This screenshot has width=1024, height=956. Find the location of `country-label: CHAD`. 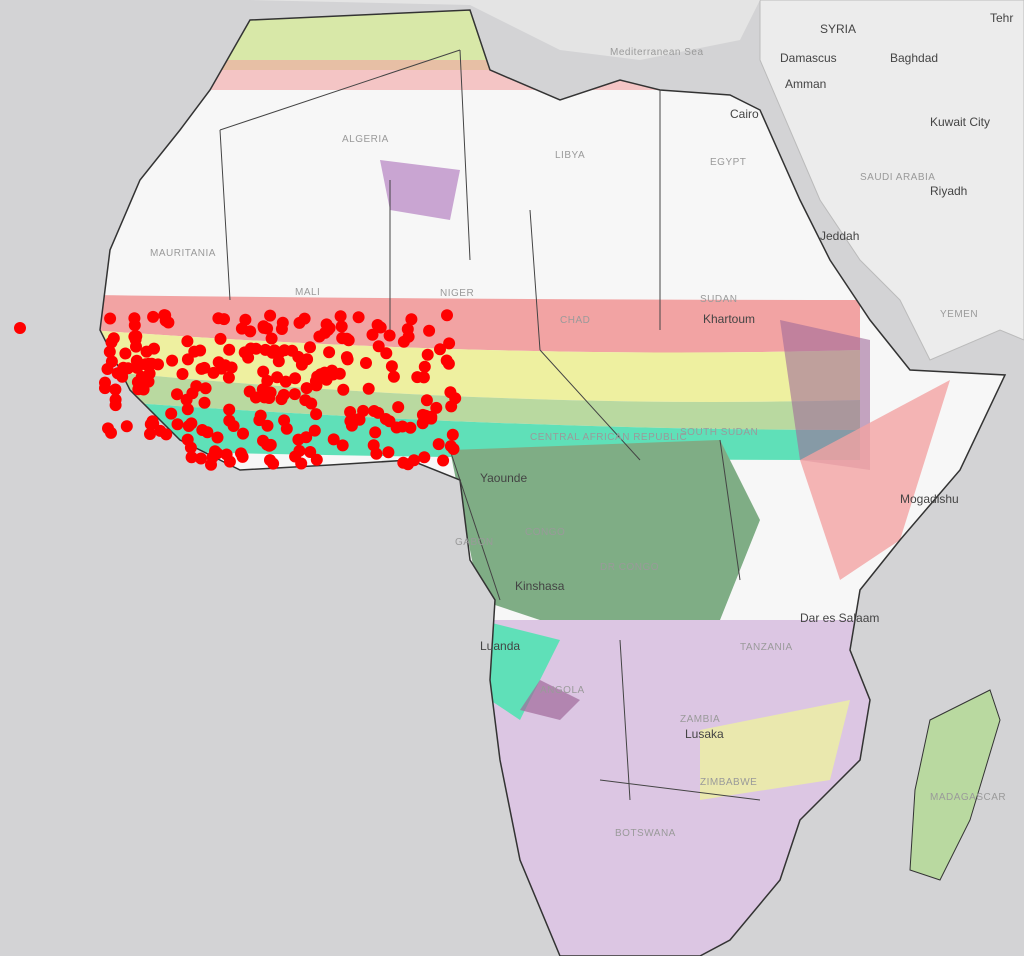

country-label: CHAD is located at coordinates (575, 320).